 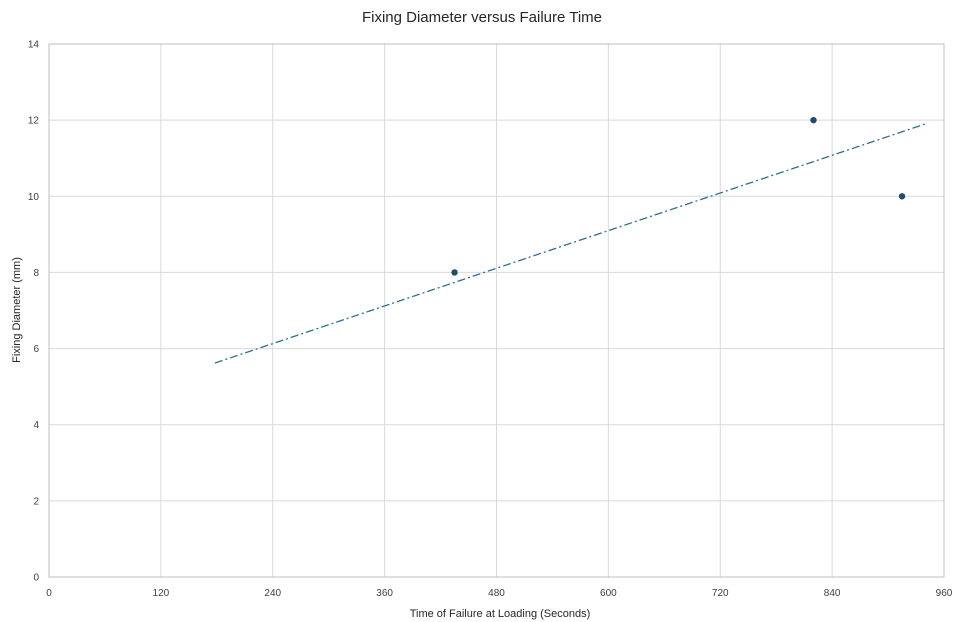 I want to click on y-tick-label: 2, so click(x=36, y=501).